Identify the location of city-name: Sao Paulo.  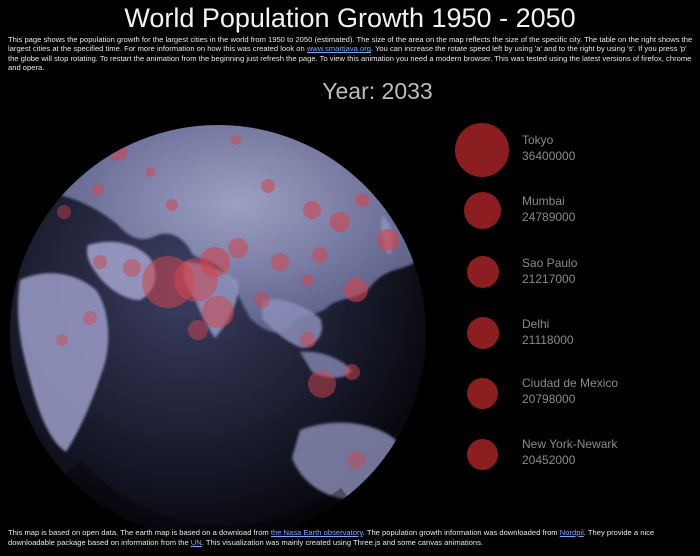
(550, 263).